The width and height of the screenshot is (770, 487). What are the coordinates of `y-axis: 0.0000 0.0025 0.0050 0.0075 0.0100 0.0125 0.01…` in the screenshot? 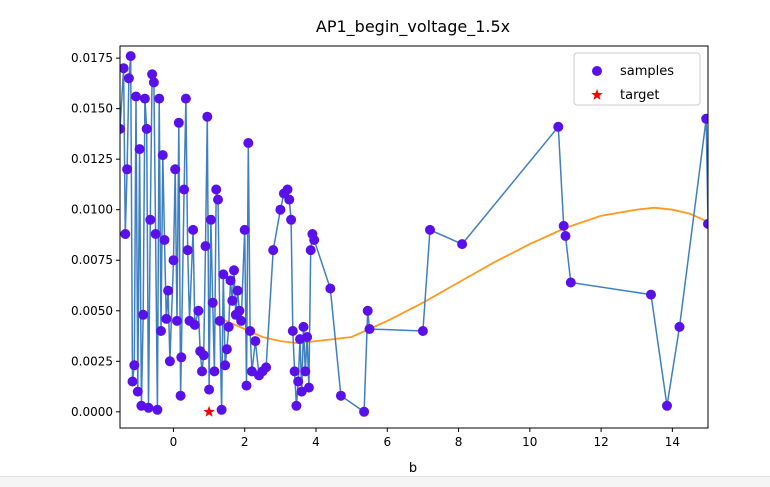 It's located at (95, 235).